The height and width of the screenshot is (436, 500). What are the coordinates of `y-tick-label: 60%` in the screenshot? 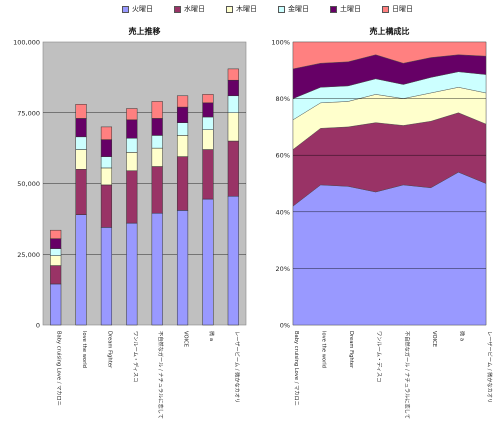 It's located at (283, 156).